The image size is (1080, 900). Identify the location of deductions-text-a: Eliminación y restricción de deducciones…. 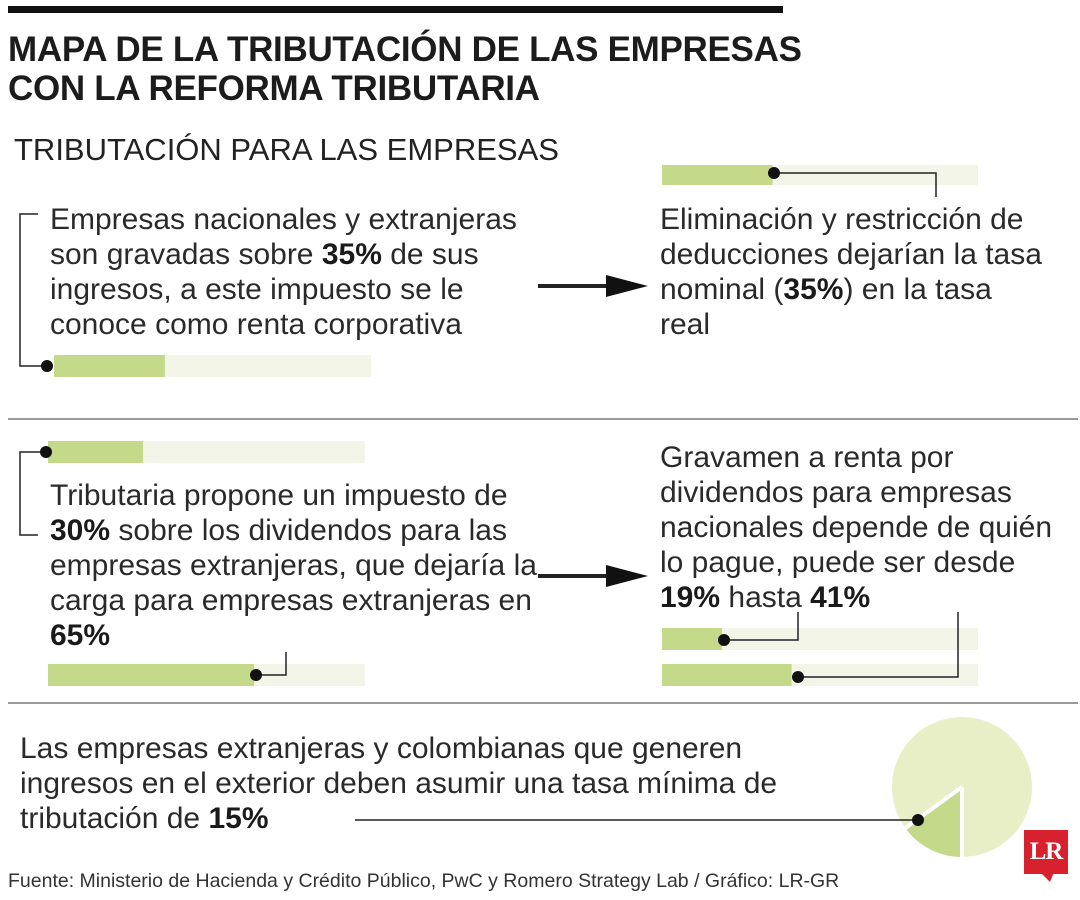
(851, 254).